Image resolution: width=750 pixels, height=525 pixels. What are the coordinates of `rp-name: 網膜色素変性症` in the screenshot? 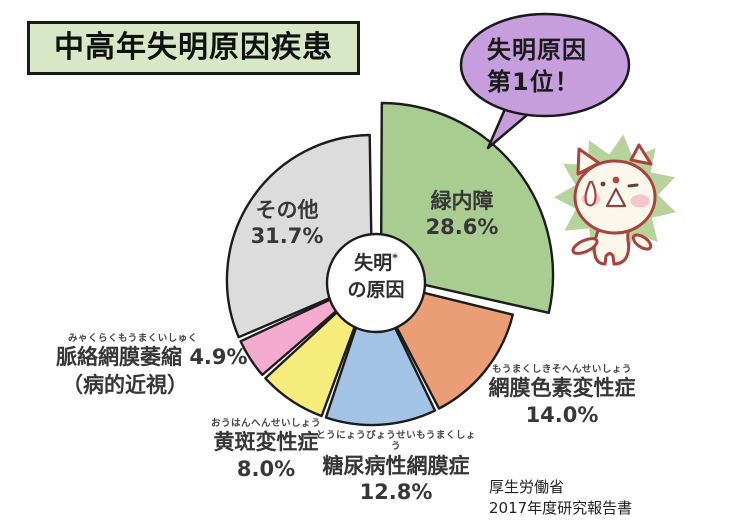 It's located at (562, 388).